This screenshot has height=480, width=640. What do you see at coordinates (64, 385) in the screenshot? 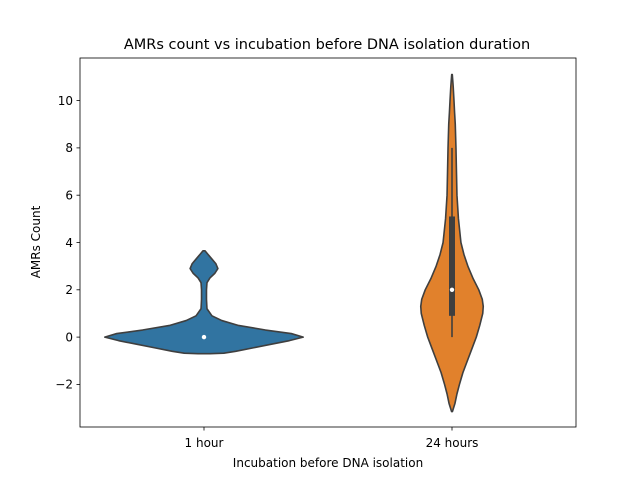
I see `y-tick-label: −2` at bounding box center [64, 385].